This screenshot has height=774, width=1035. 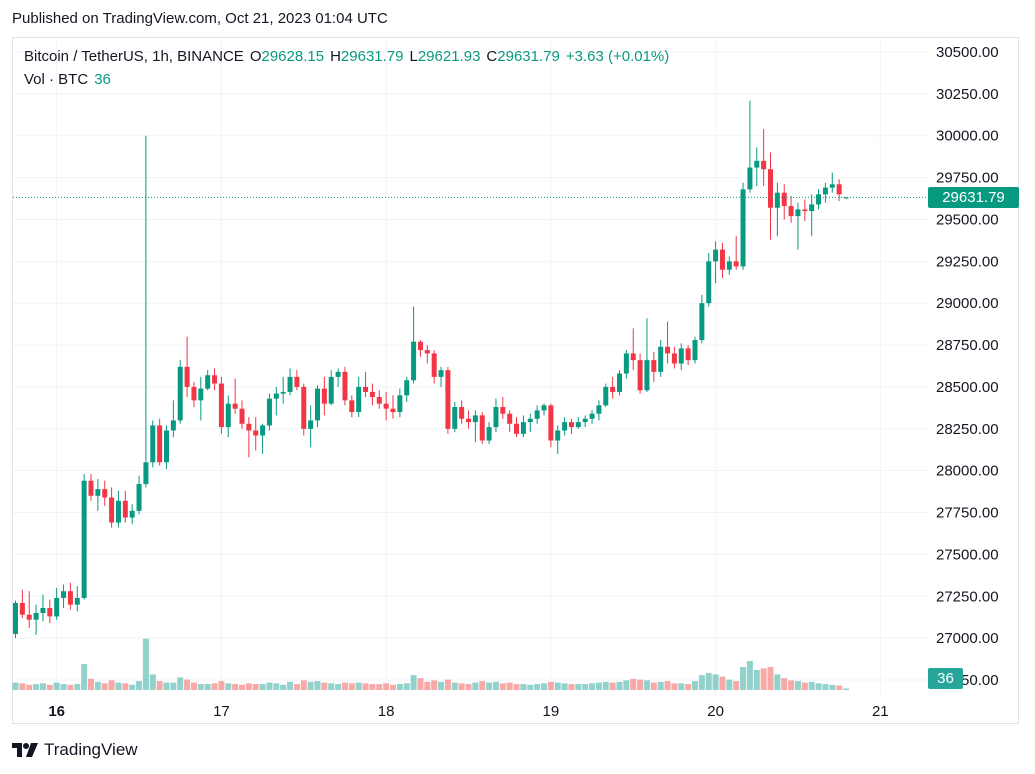 I want to click on open-label: O, so click(x=255, y=56).